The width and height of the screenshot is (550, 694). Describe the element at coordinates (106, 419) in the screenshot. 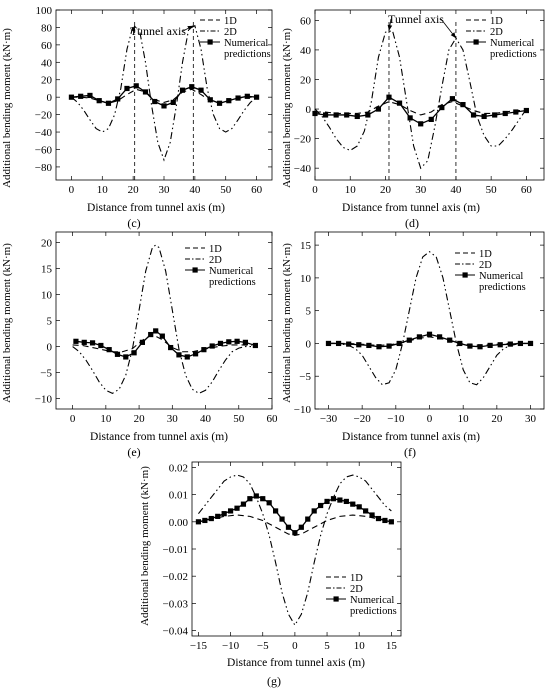

I see `x-tick-label-e-1: 10` at that location.